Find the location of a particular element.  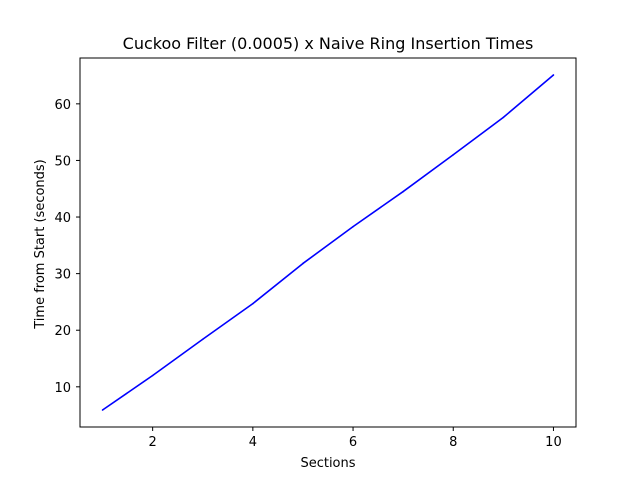

x-tick-label: 10 is located at coordinates (553, 442).